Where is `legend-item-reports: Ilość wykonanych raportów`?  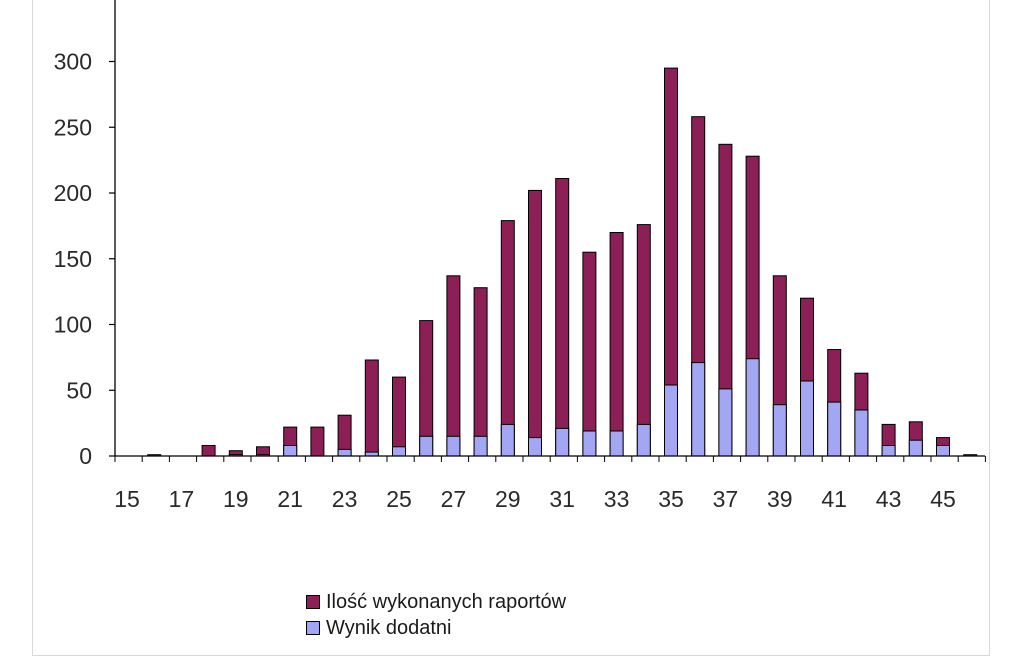
legend-item-reports: Ilość wykonanych raportów is located at coordinates (436, 602).